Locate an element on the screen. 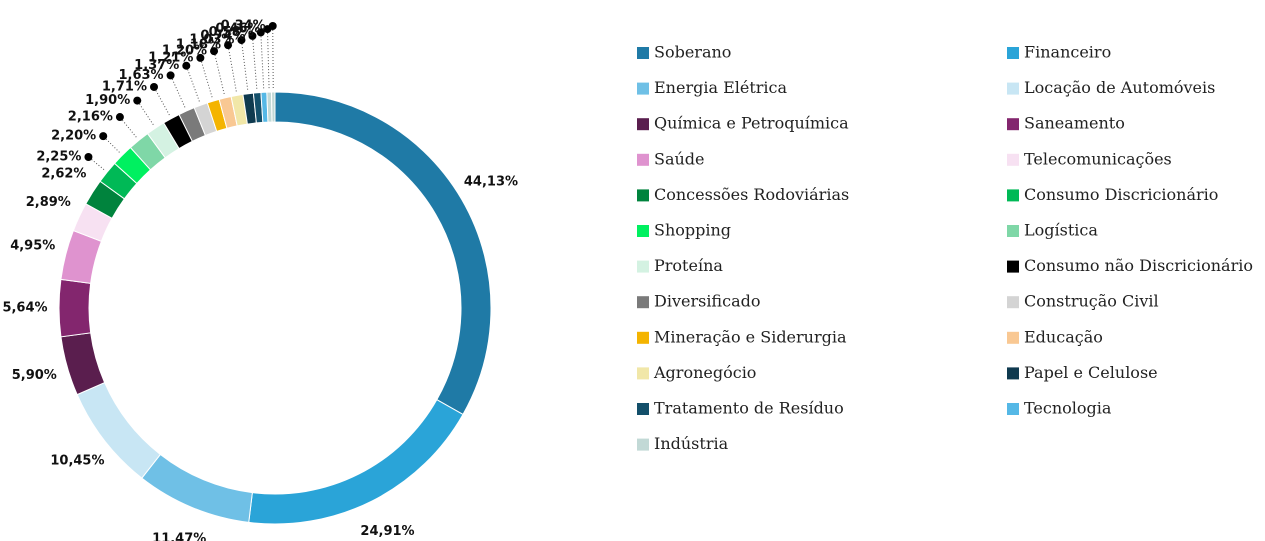  legend-label: Proteína is located at coordinates (688, 265).